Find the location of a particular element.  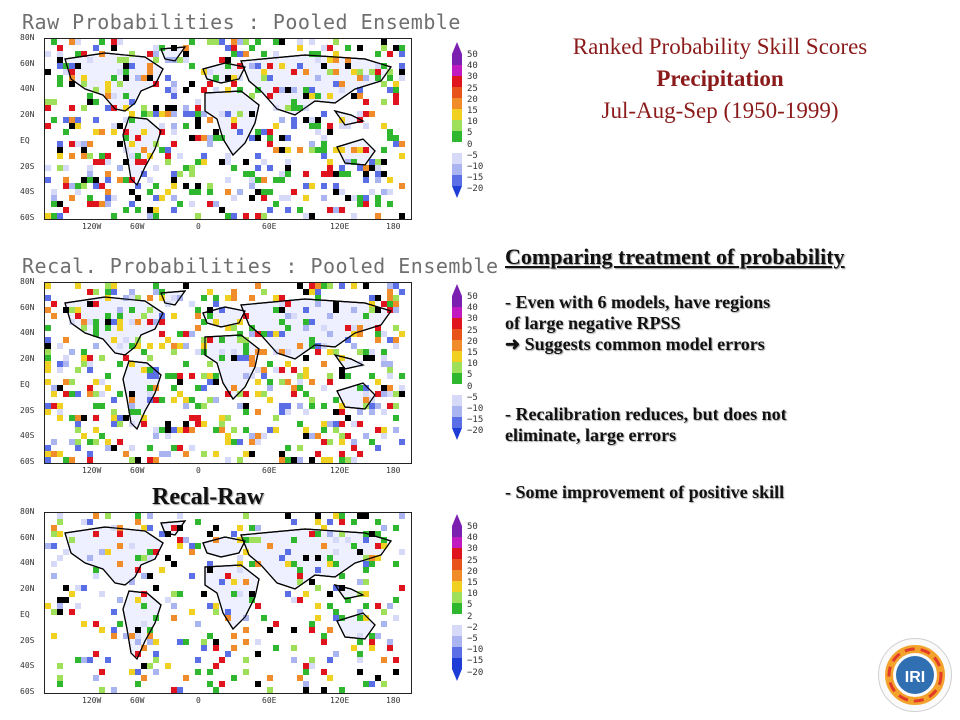

lon-label: 0 is located at coordinates (198, 470).